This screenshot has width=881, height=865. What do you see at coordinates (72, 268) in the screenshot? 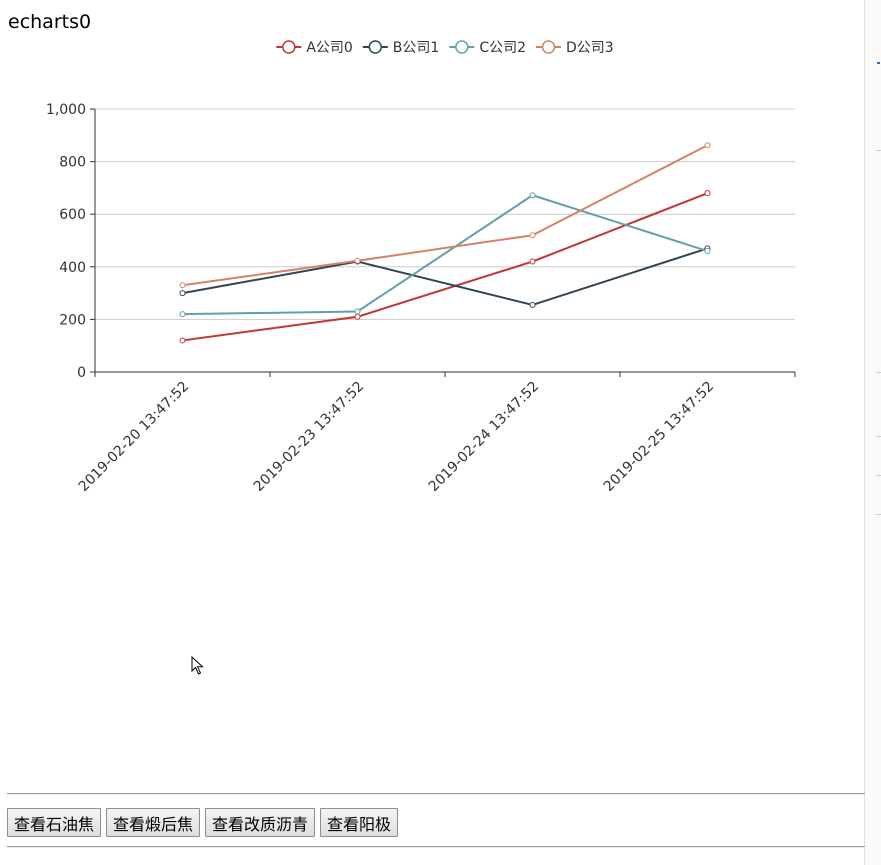
I see `y-tick-label: 400` at bounding box center [72, 268].